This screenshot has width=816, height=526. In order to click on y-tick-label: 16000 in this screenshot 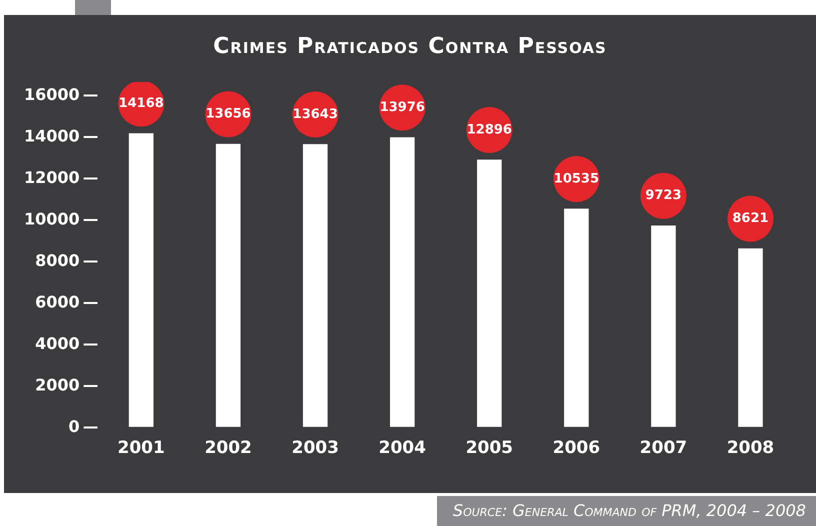, I will do `click(52, 94)`.